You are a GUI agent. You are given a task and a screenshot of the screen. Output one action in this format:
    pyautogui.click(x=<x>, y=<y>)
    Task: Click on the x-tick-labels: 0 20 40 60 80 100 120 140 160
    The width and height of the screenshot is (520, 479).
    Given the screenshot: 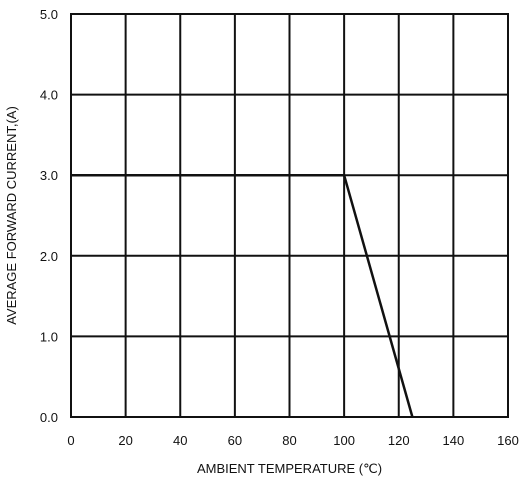 What is the action you would take?
    pyautogui.click(x=292, y=440)
    